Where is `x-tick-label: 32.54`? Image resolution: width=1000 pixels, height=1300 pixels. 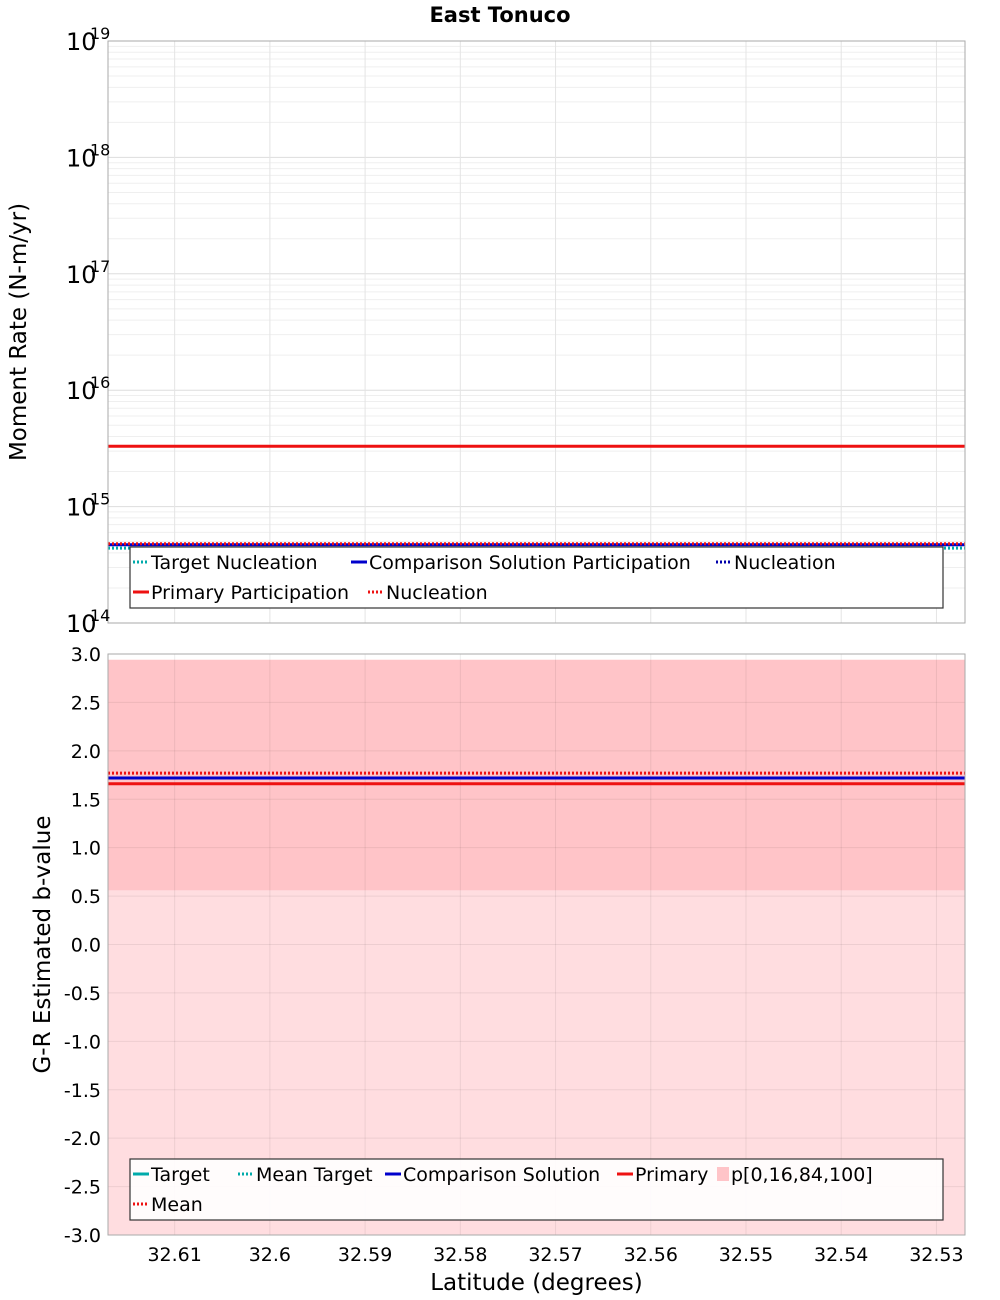 x-tick-label: 32.54 is located at coordinates (841, 1255).